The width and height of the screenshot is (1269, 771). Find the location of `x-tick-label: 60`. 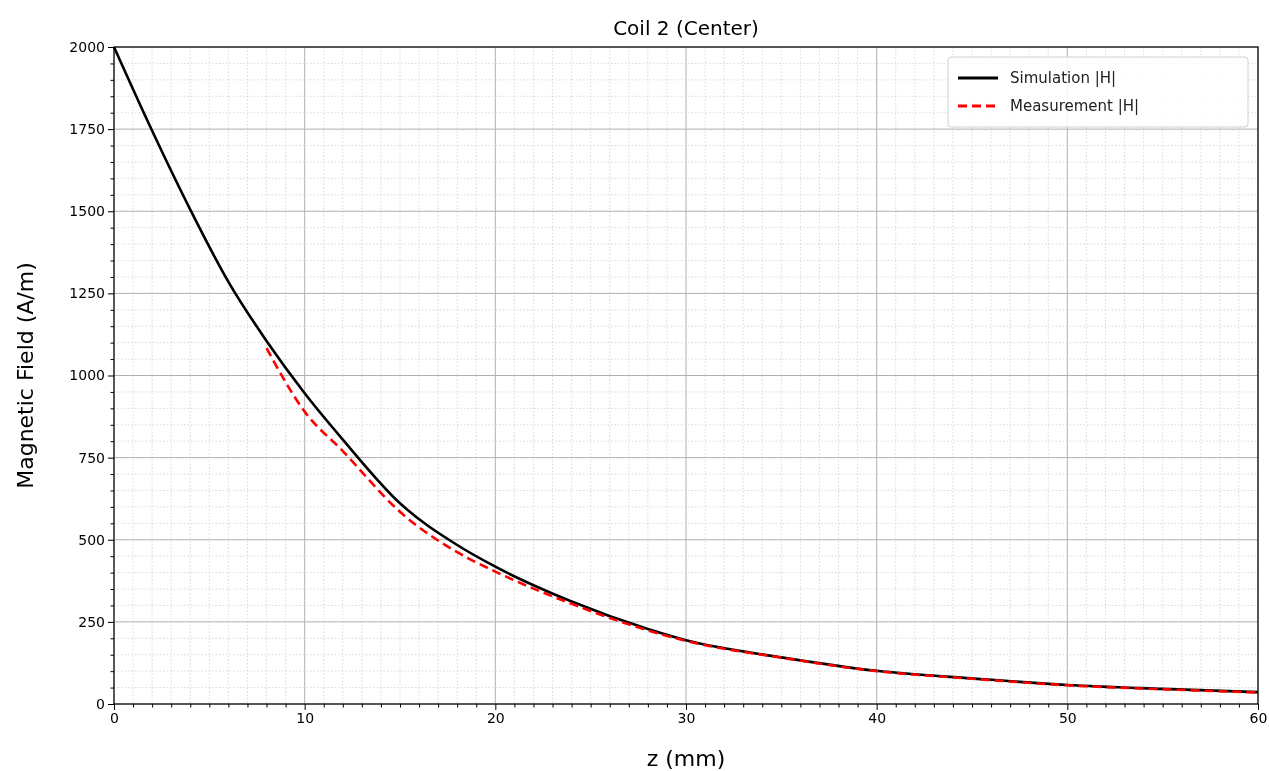

x-tick-label: 60 is located at coordinates (1258, 717).